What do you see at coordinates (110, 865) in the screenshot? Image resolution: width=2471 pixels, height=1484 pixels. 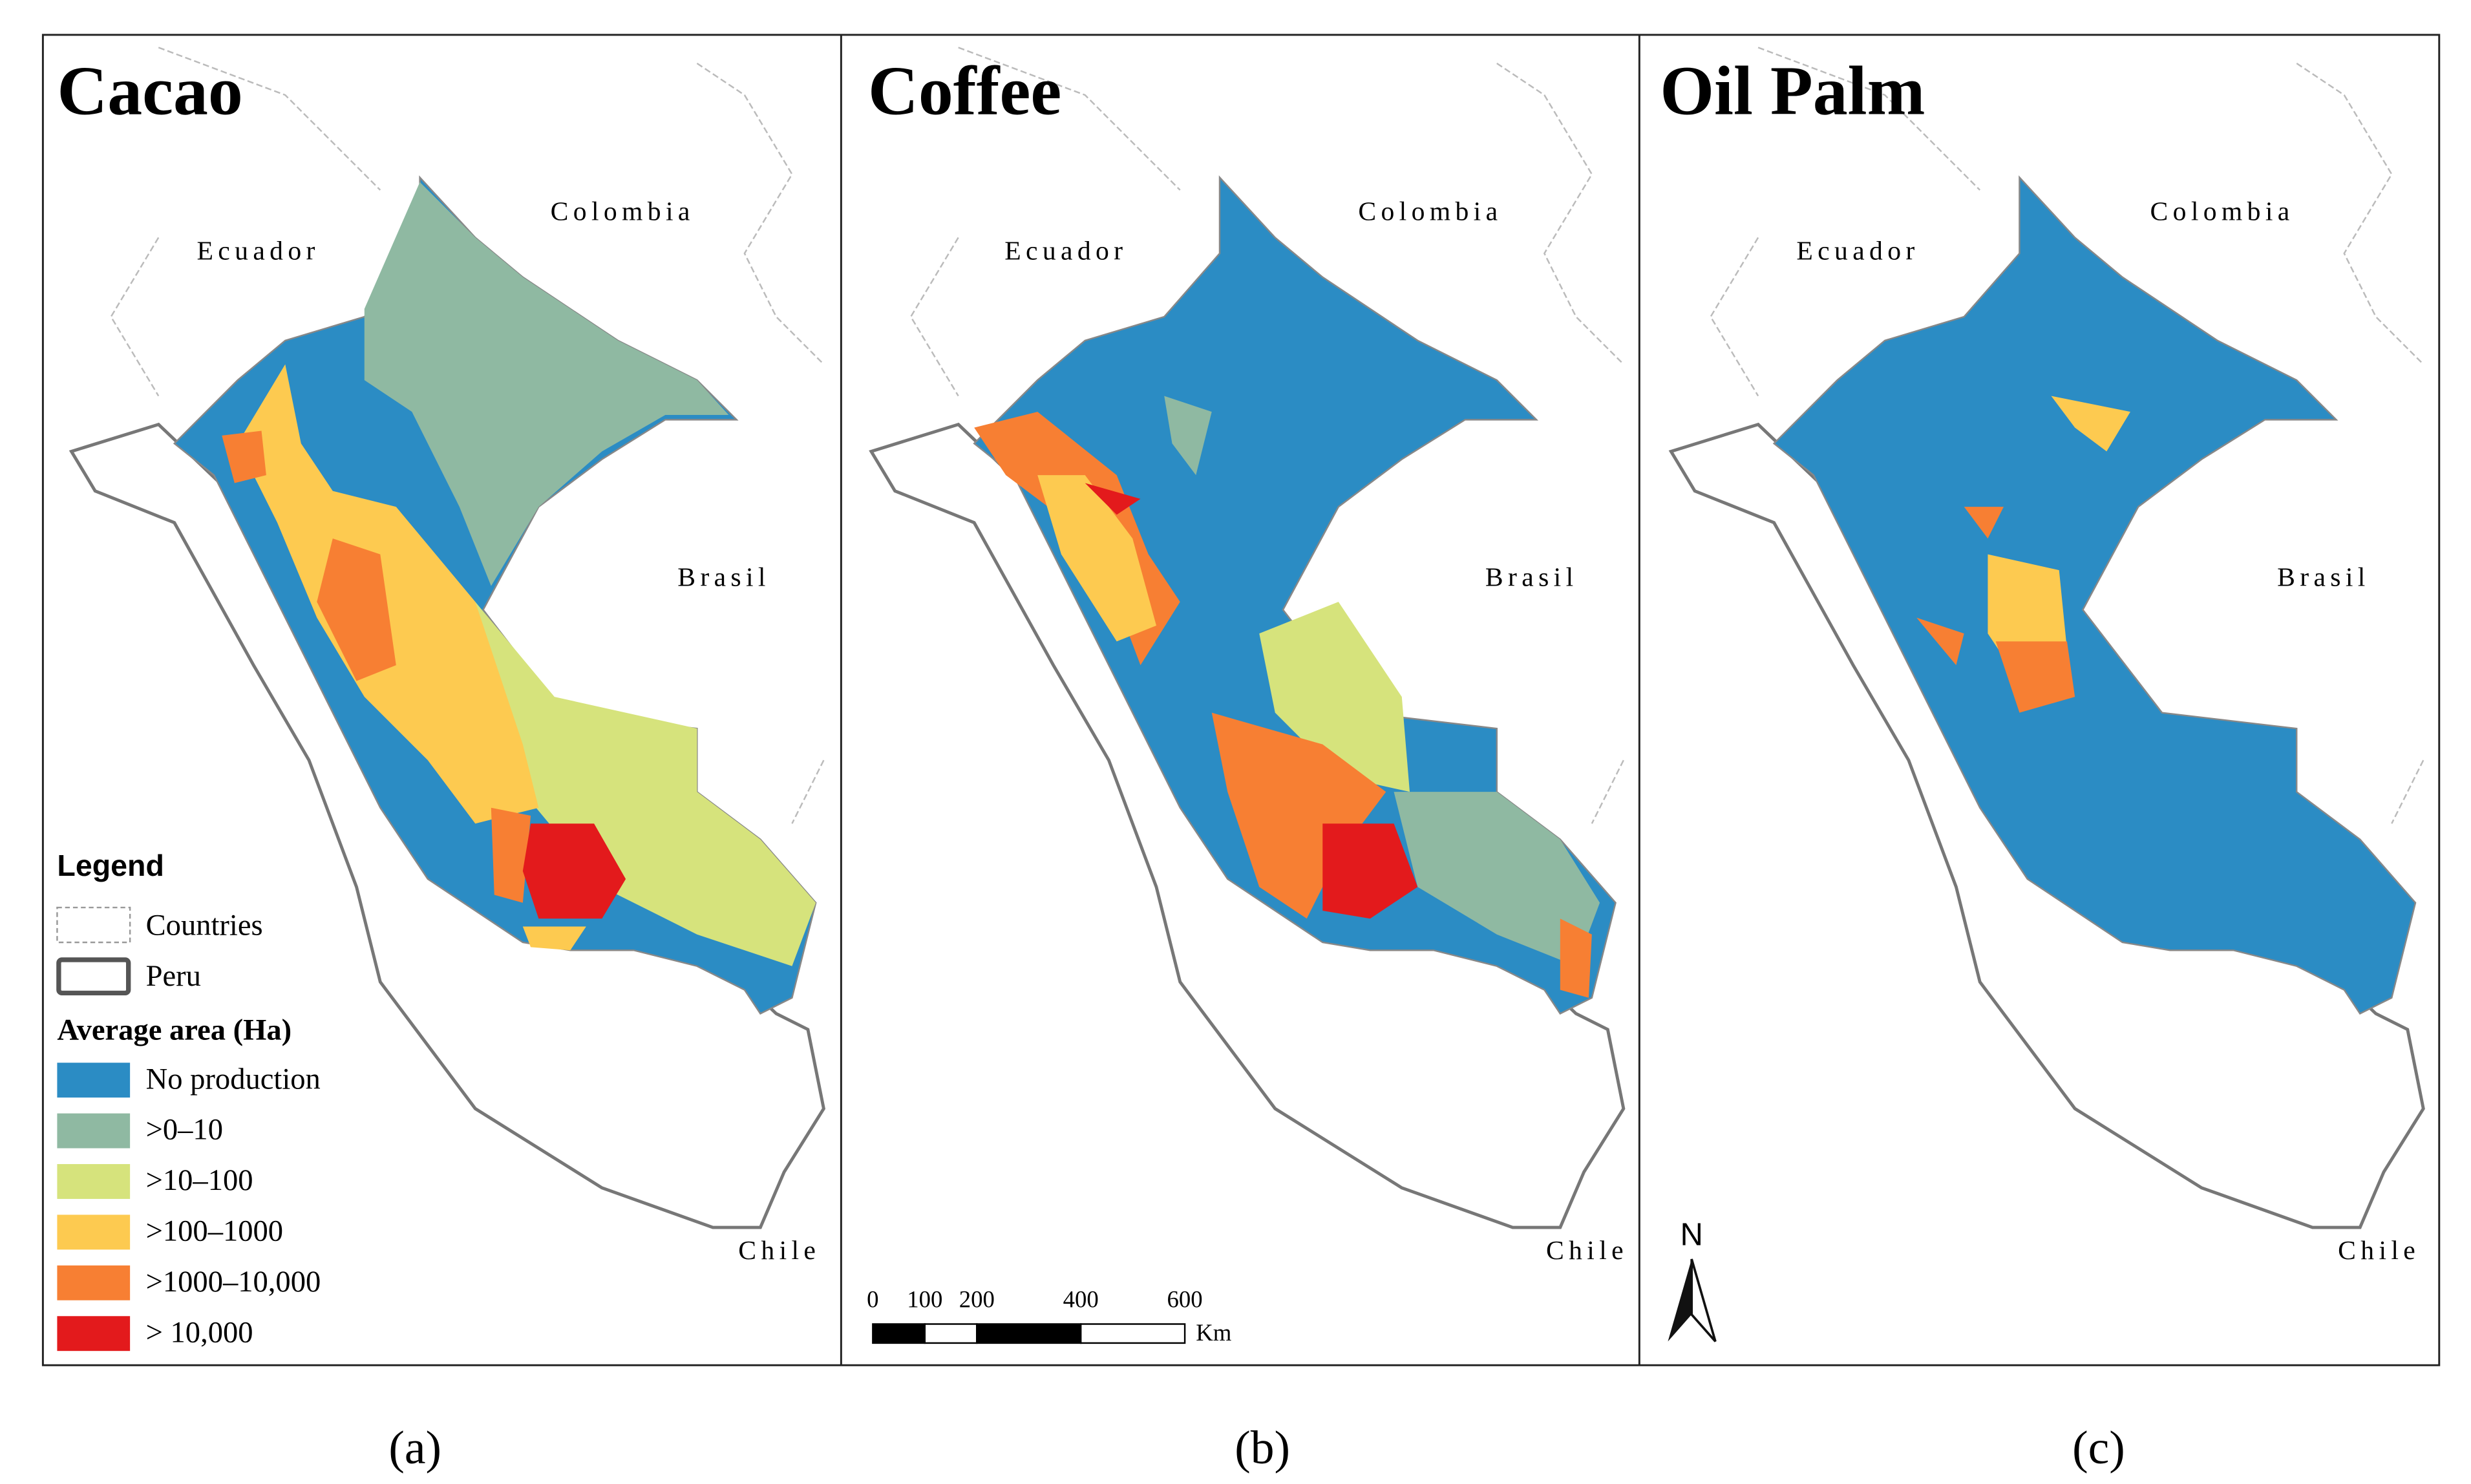 I see `legend-title: Legend` at bounding box center [110, 865].